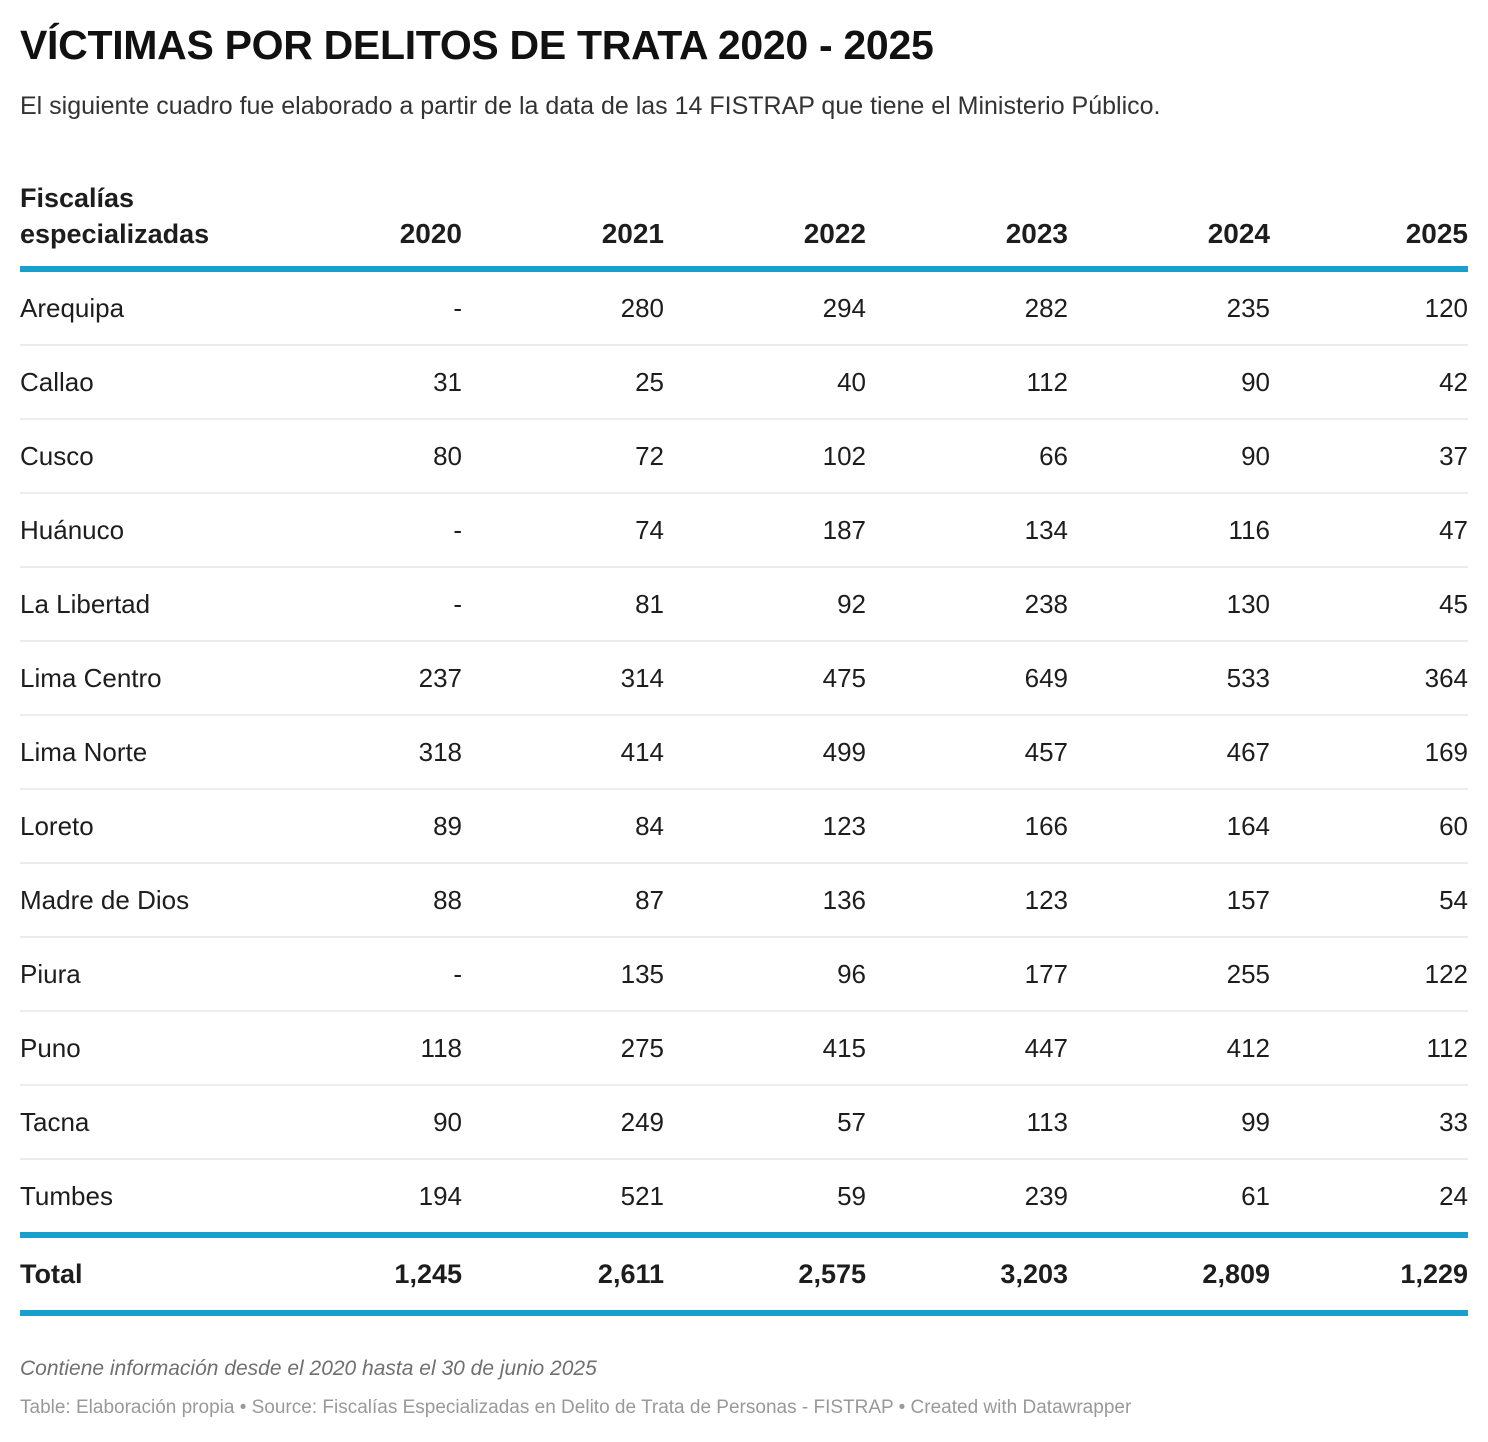 This screenshot has height=1442, width=1488. Describe the element at coordinates (1248, 752) in the screenshot. I see `table-cell: 467` at that location.